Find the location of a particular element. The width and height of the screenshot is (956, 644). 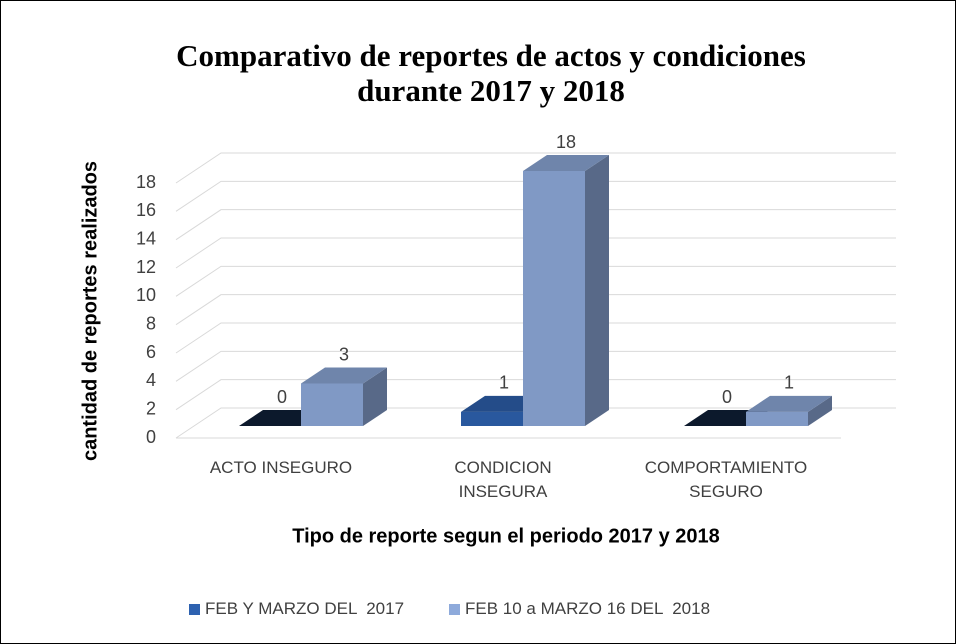

y-tick-label: 0 is located at coordinates (151, 437).